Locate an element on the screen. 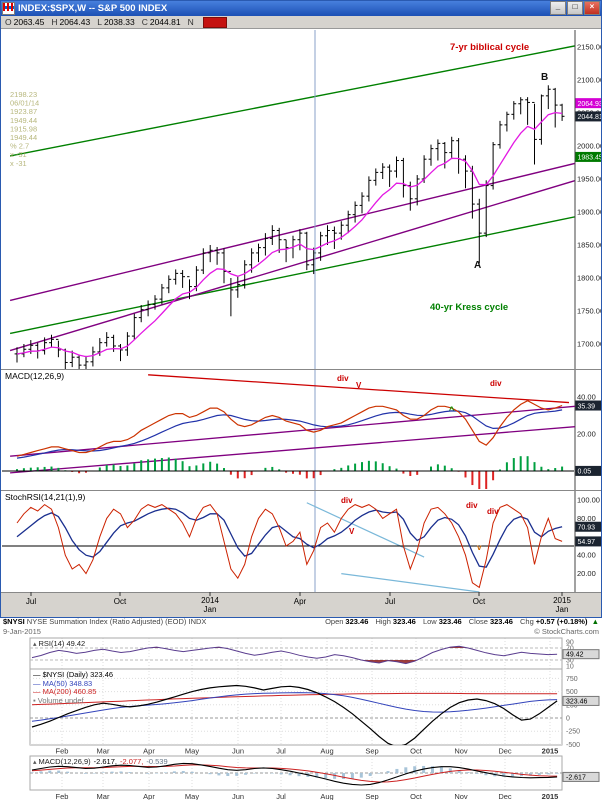  svg-text: 49.42 is located at coordinates (575, 655).